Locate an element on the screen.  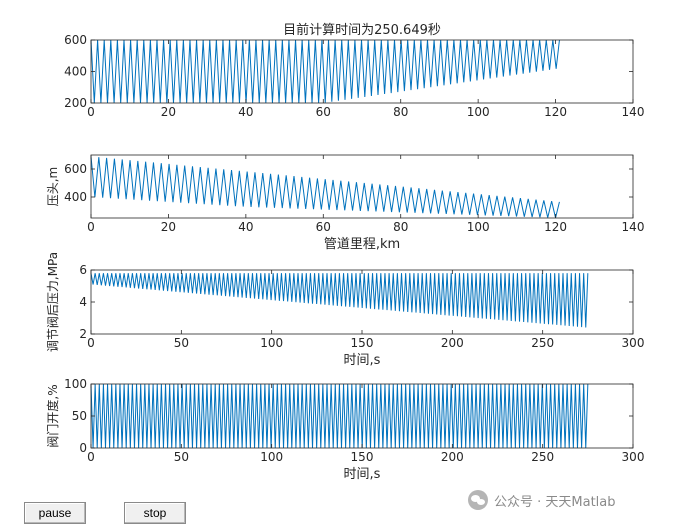
pause-button: pause is located at coordinates (55, 513).